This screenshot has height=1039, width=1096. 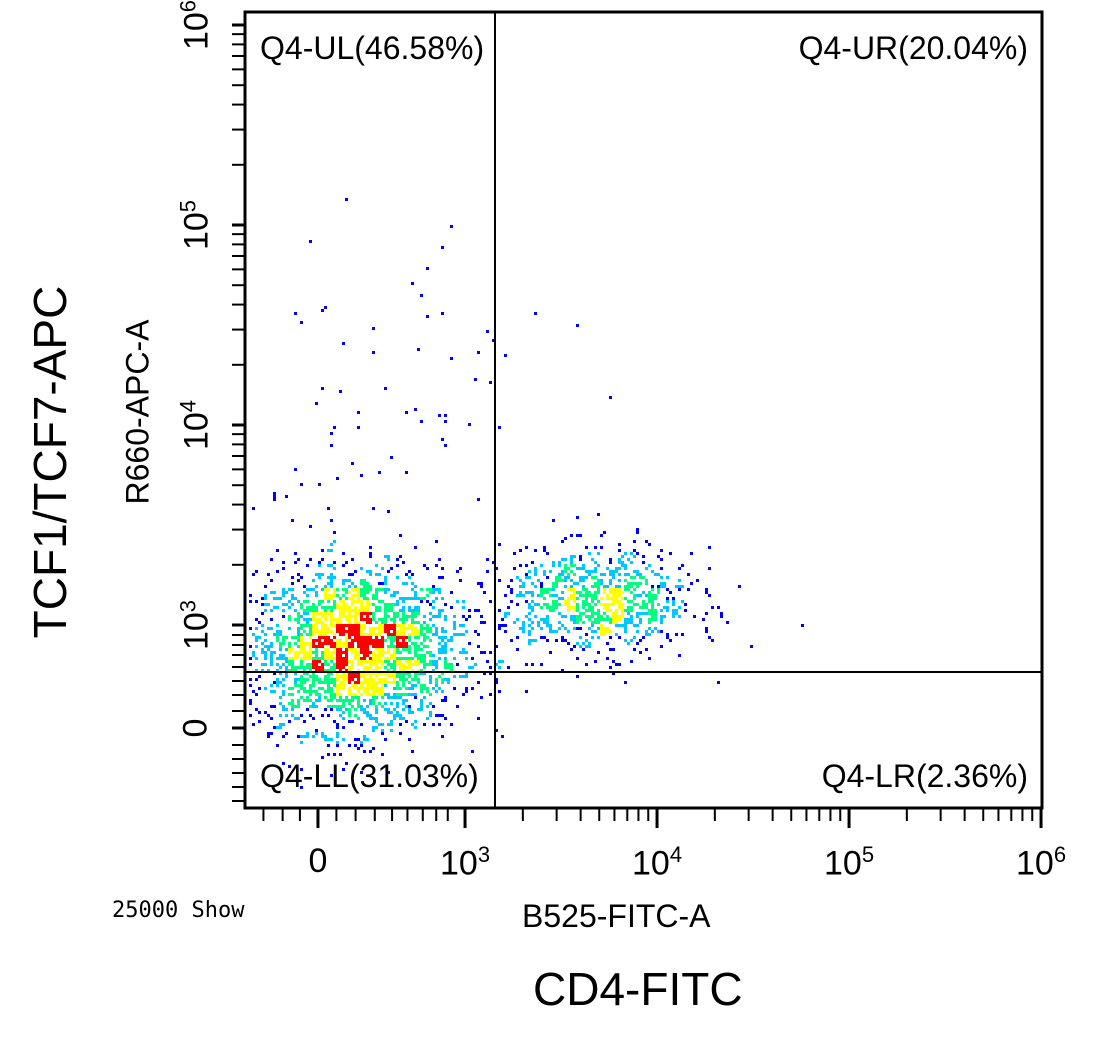 I want to click on y-tick-base: 0, so click(x=195, y=728).